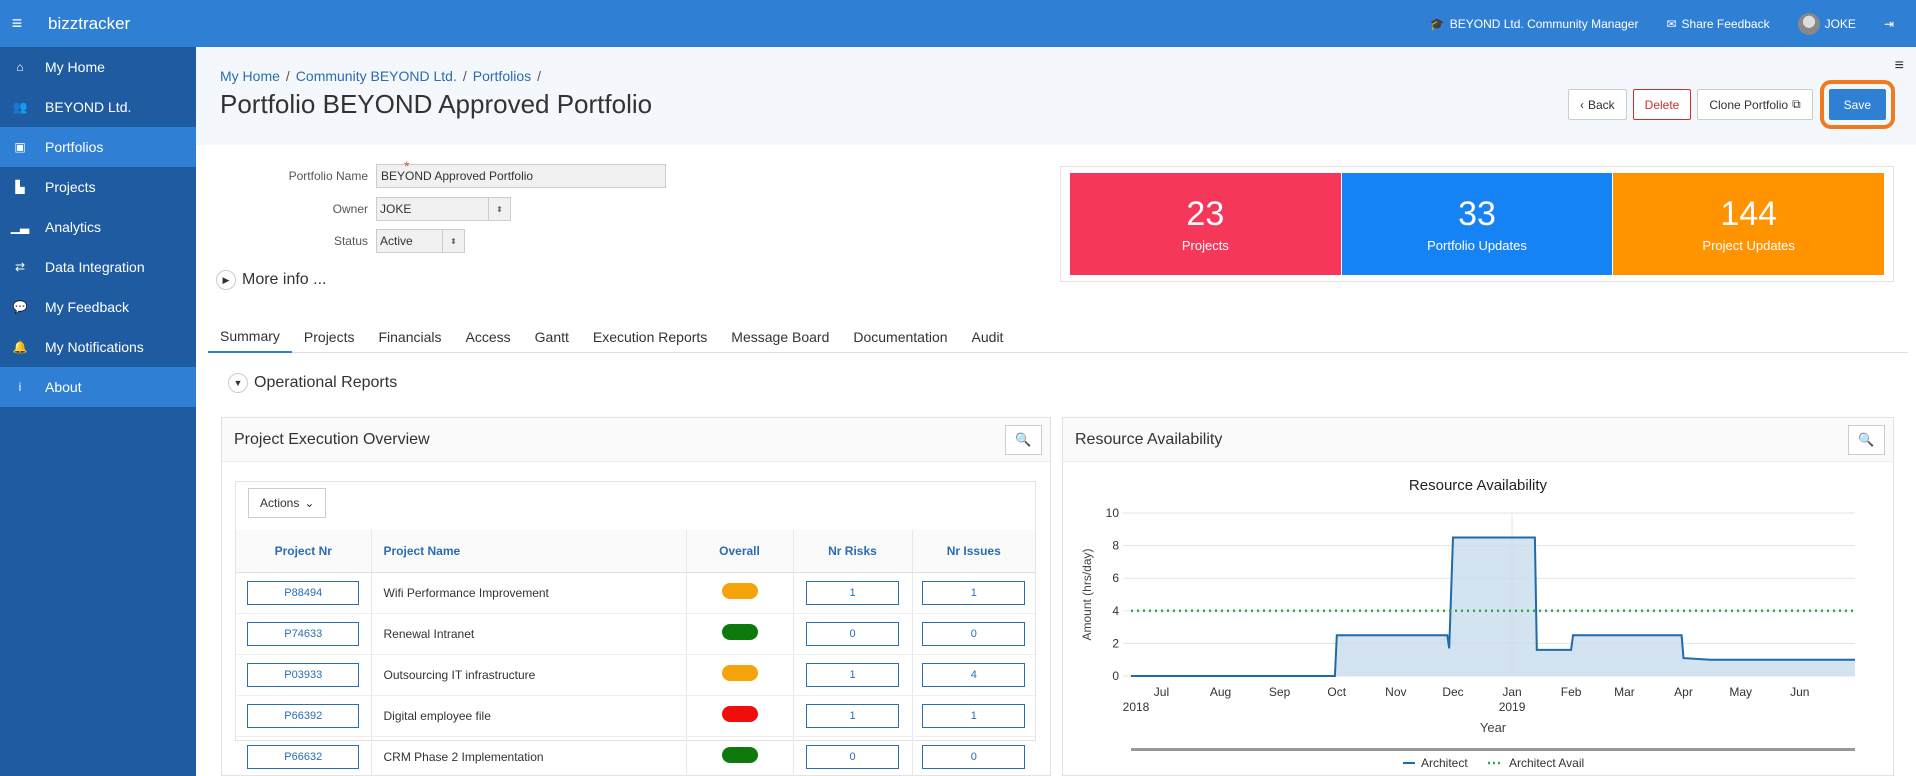  I want to click on breadcrumb-home: My Home, so click(250, 76).